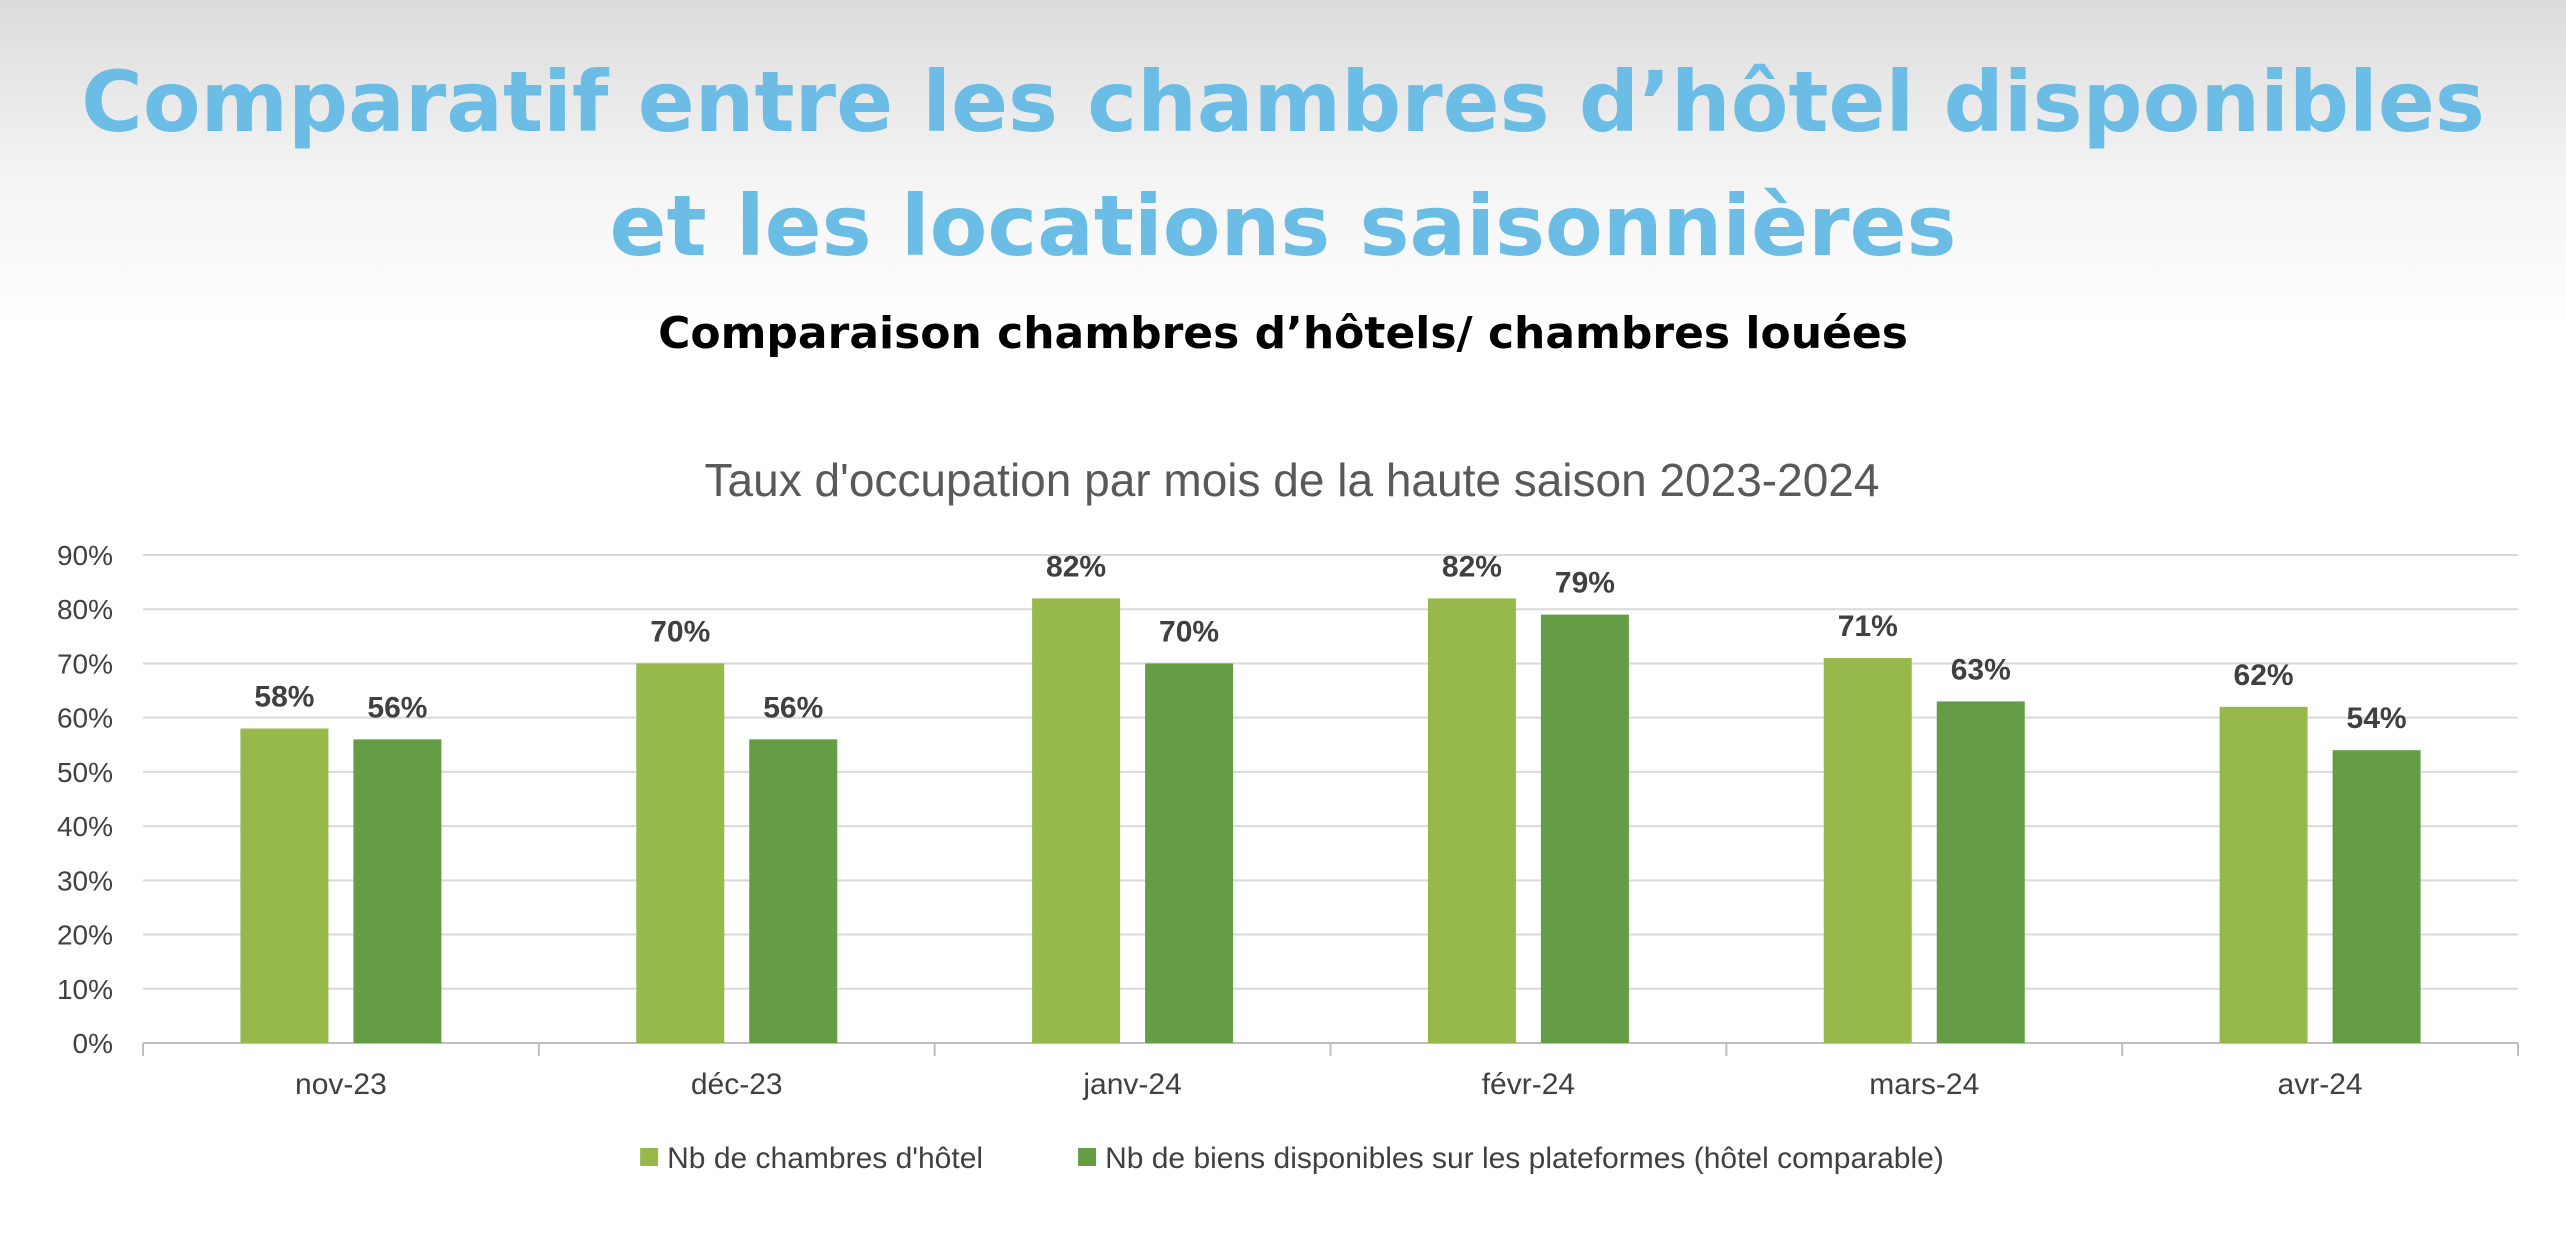  I want to click on x-category-label: janv-24, so click(1131, 1084).